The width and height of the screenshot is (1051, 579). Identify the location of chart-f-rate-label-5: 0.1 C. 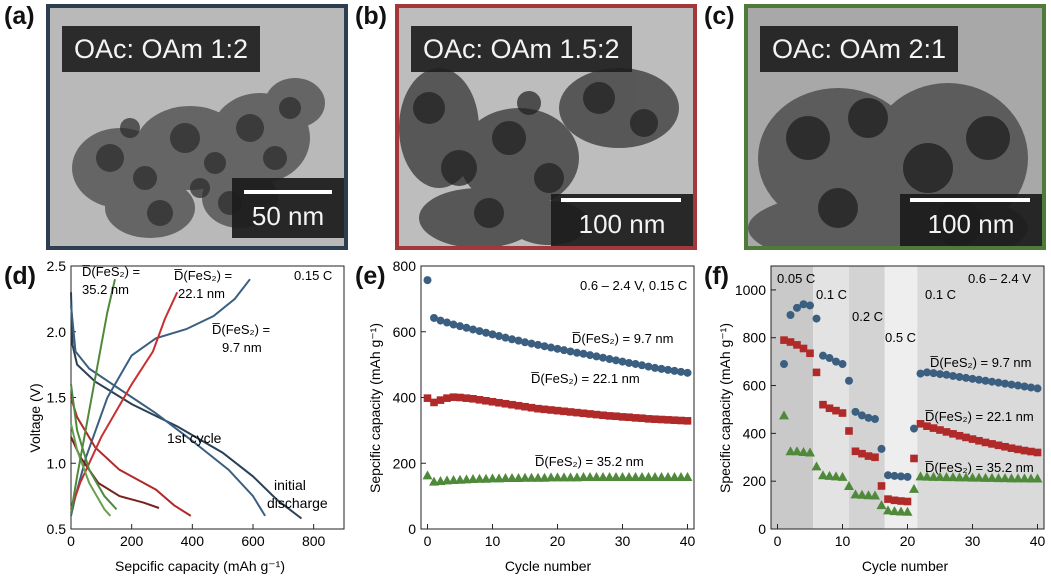
(940, 294).